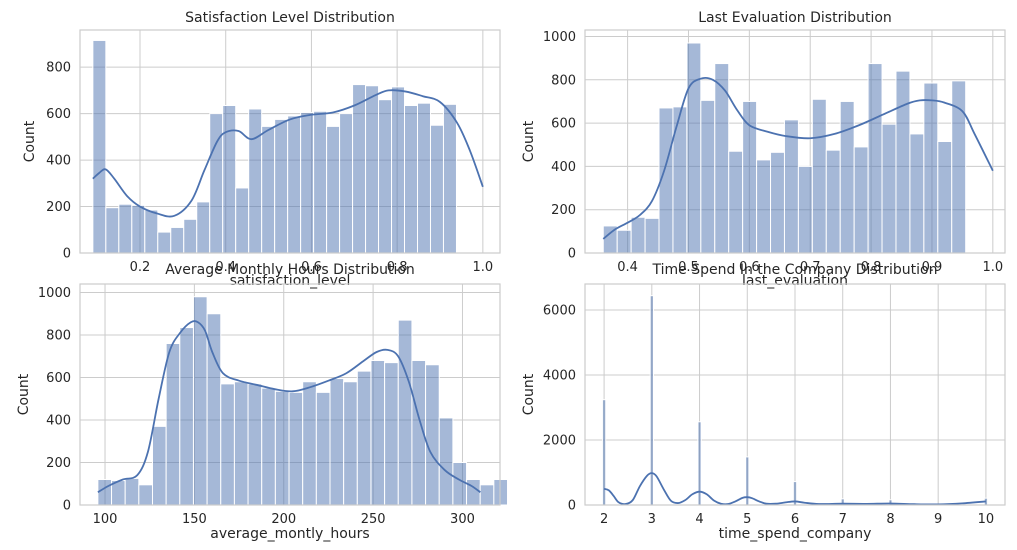 This screenshot has width=1017, height=550. Describe the element at coordinates (559, 376) in the screenshot. I see `y-tick-label: 4000` at that location.